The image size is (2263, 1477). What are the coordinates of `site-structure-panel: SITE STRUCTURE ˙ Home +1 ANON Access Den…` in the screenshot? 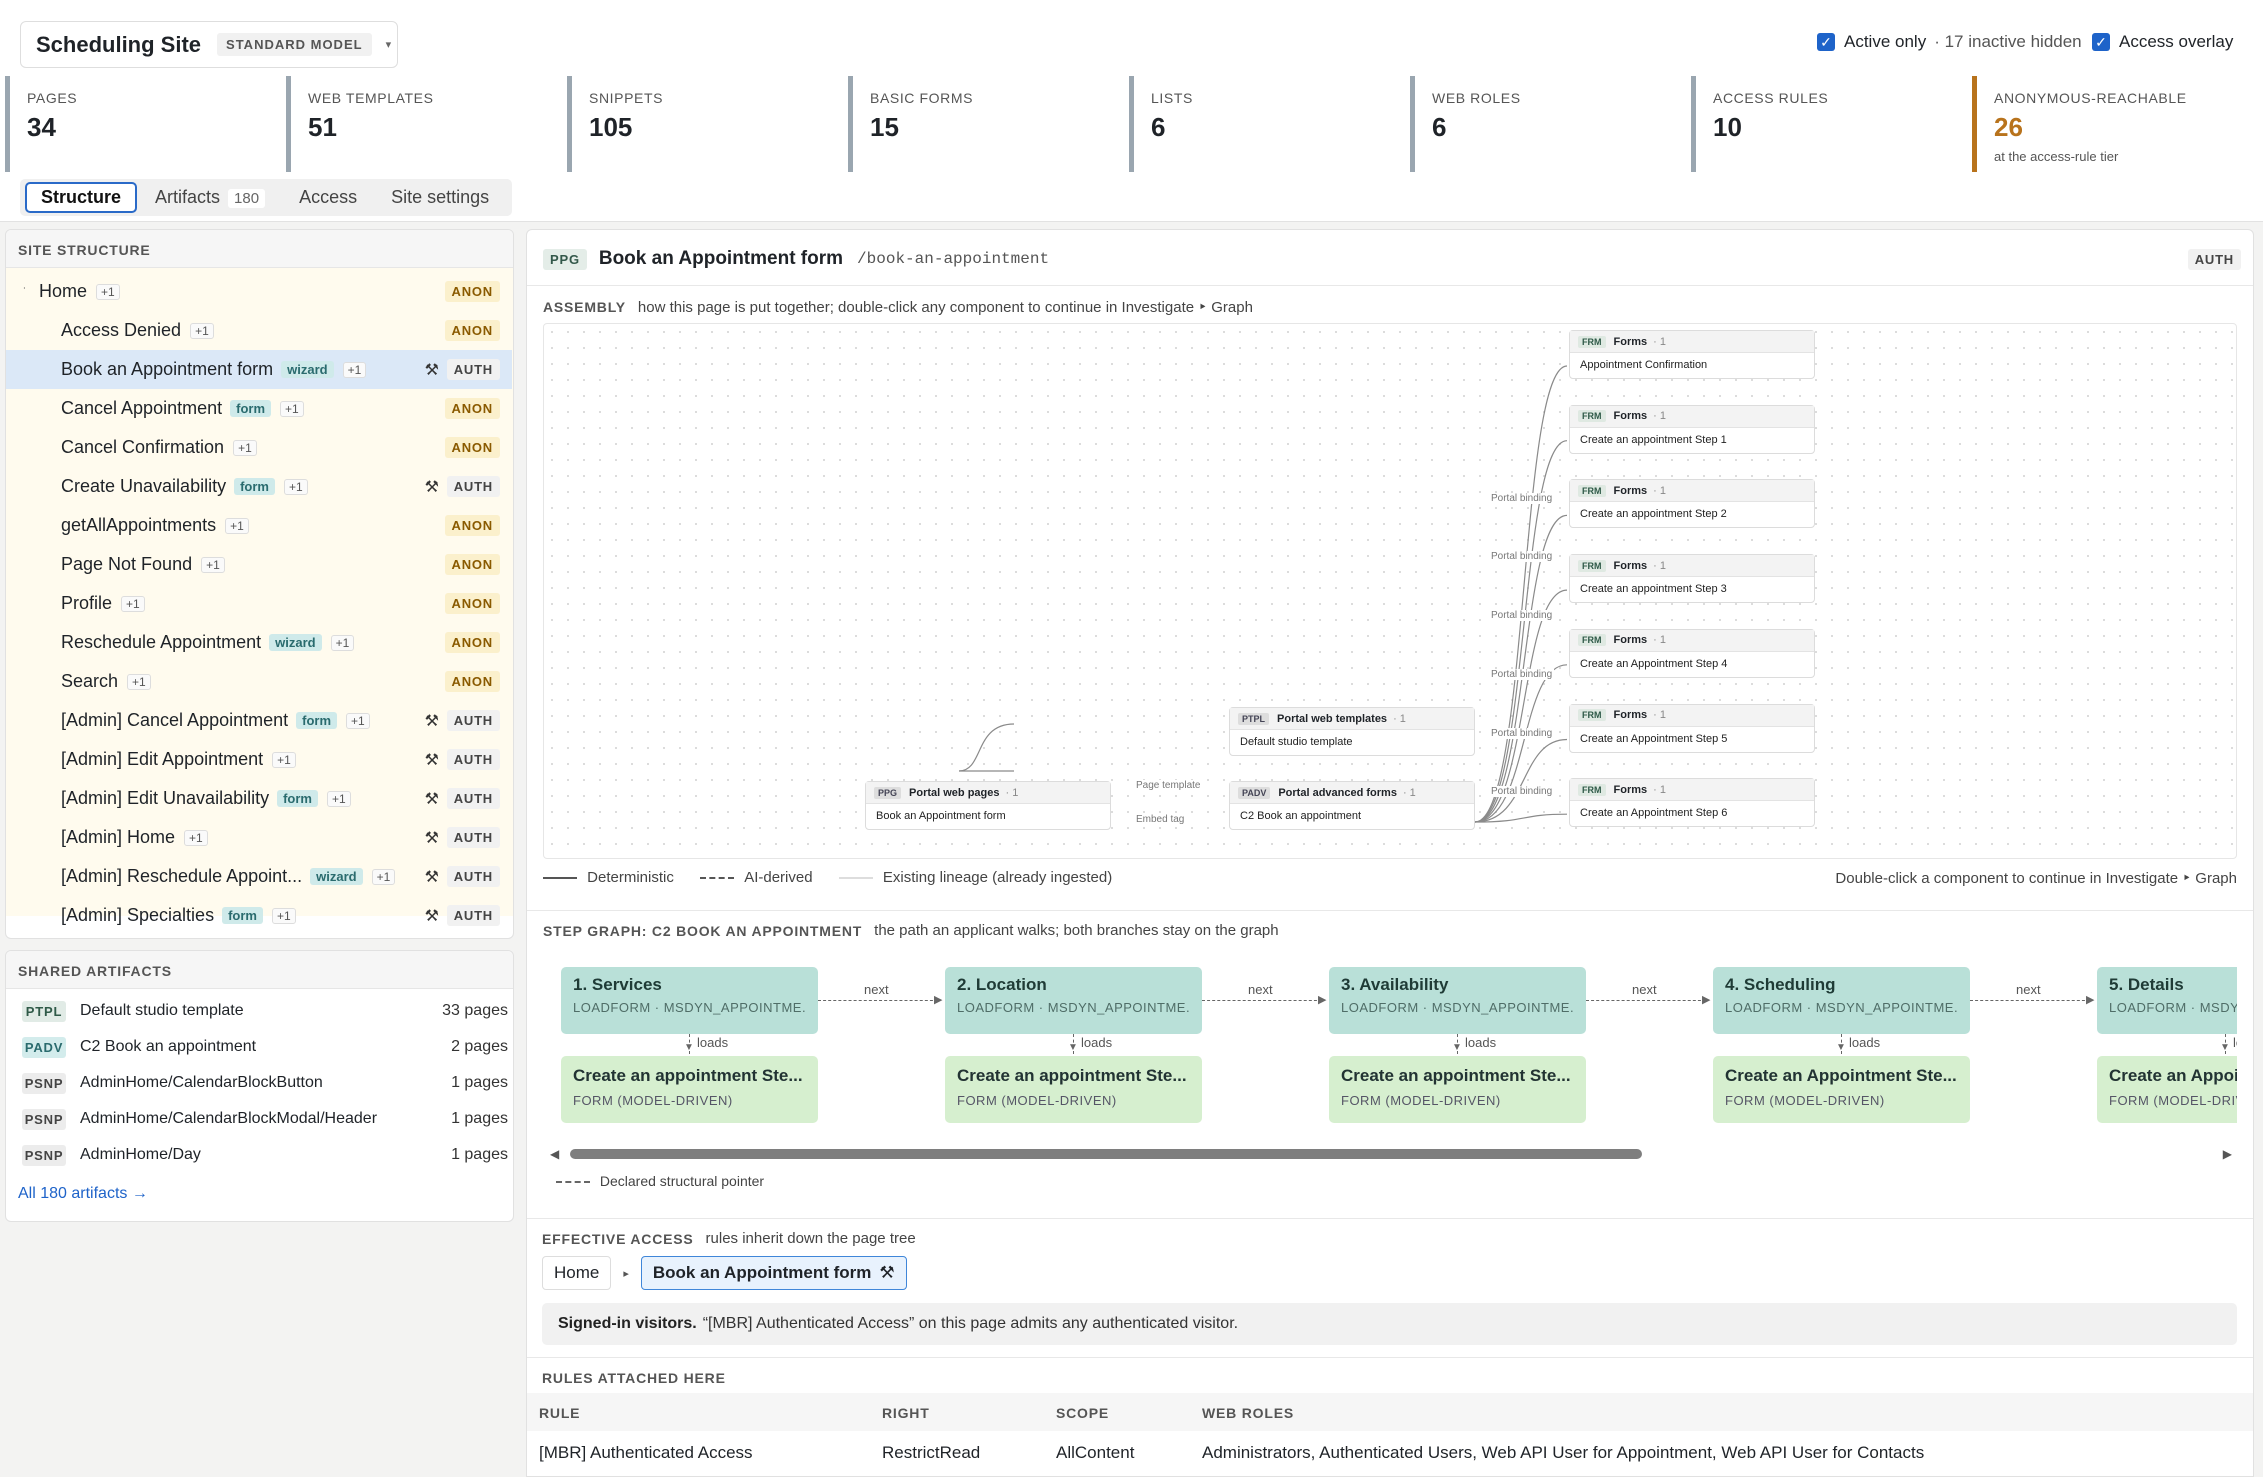 It's located at (259, 584).